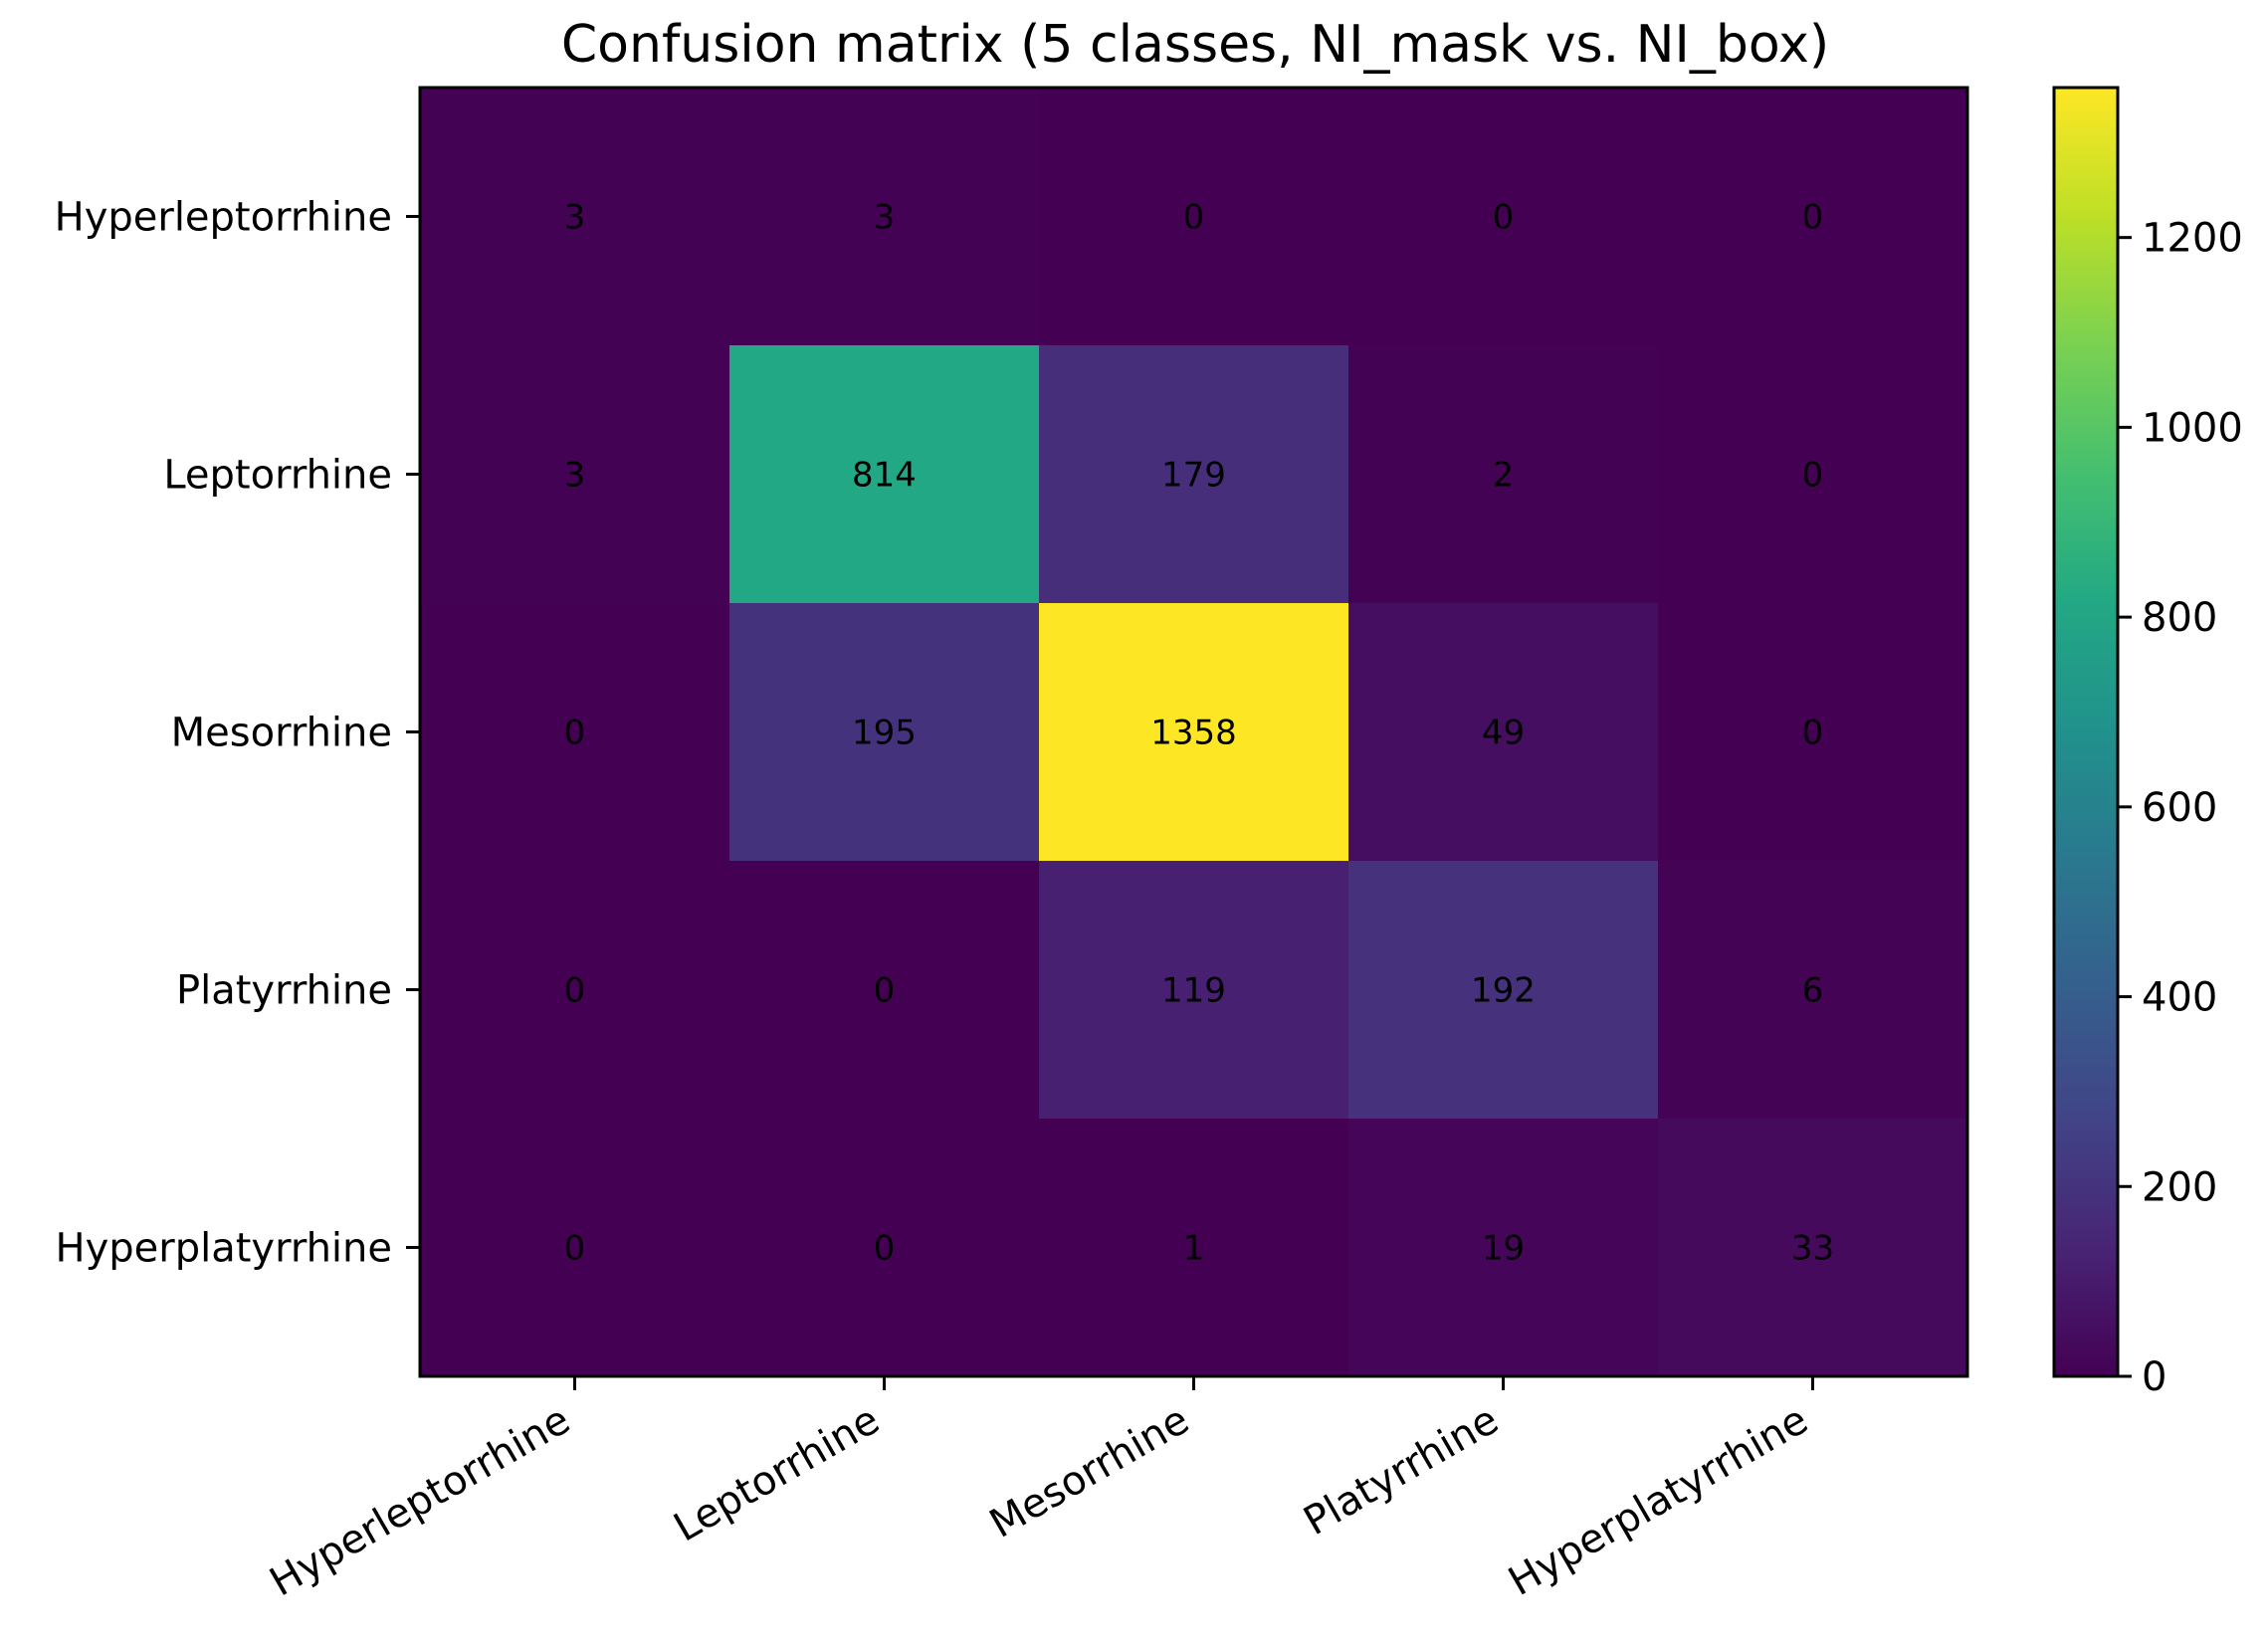 The width and height of the screenshot is (2268, 1647). I want to click on colorbar-tick-label: 600, so click(2179, 808).